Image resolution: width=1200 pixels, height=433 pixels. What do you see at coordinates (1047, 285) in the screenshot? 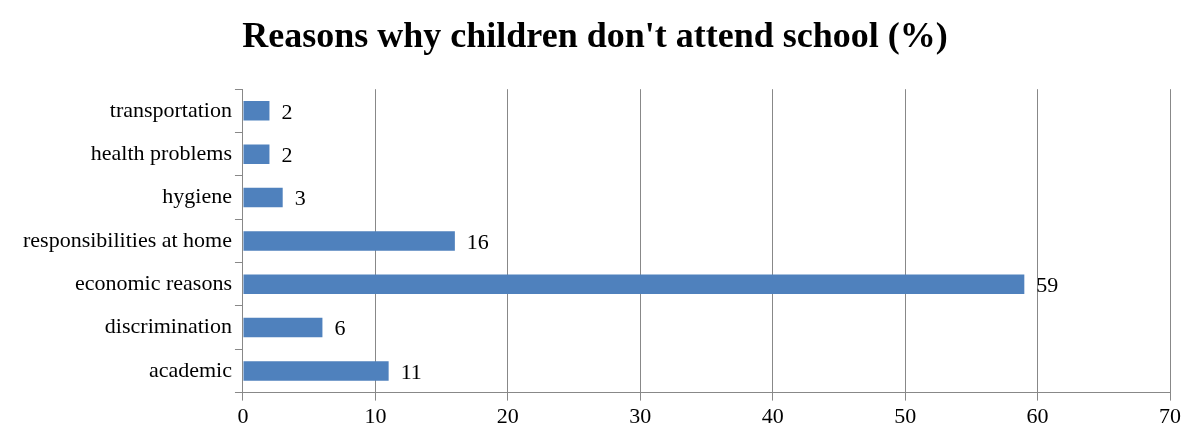
I see `data-label: 59` at bounding box center [1047, 285].